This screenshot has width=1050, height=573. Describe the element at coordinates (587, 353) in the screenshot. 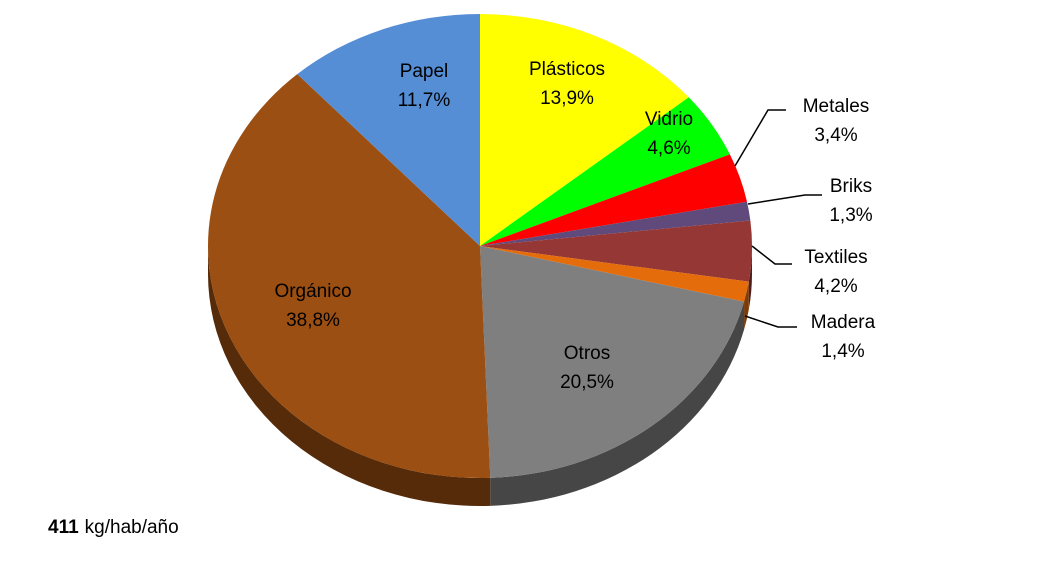

I see `slice-label: Otros` at that location.